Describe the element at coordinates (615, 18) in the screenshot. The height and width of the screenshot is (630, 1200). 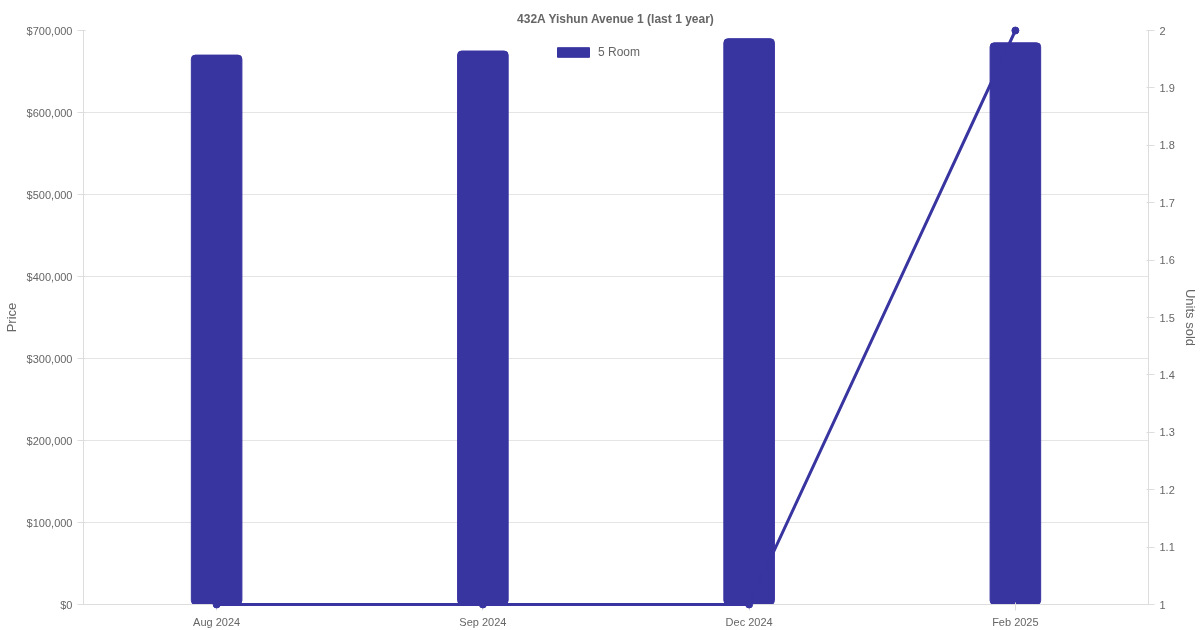
I see `chart-title: 432A Yishun Avenue 1 (last 1 year)` at that location.